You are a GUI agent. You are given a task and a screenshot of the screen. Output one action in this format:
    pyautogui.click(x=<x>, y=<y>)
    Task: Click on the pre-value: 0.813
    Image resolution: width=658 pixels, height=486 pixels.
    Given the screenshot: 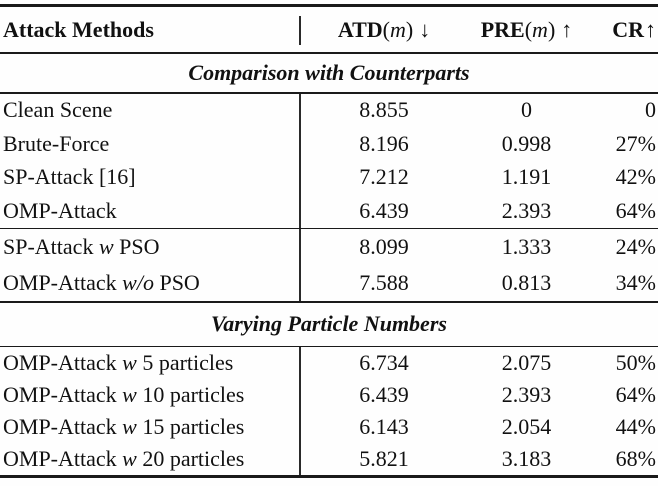 What is the action you would take?
    pyautogui.click(x=526, y=283)
    